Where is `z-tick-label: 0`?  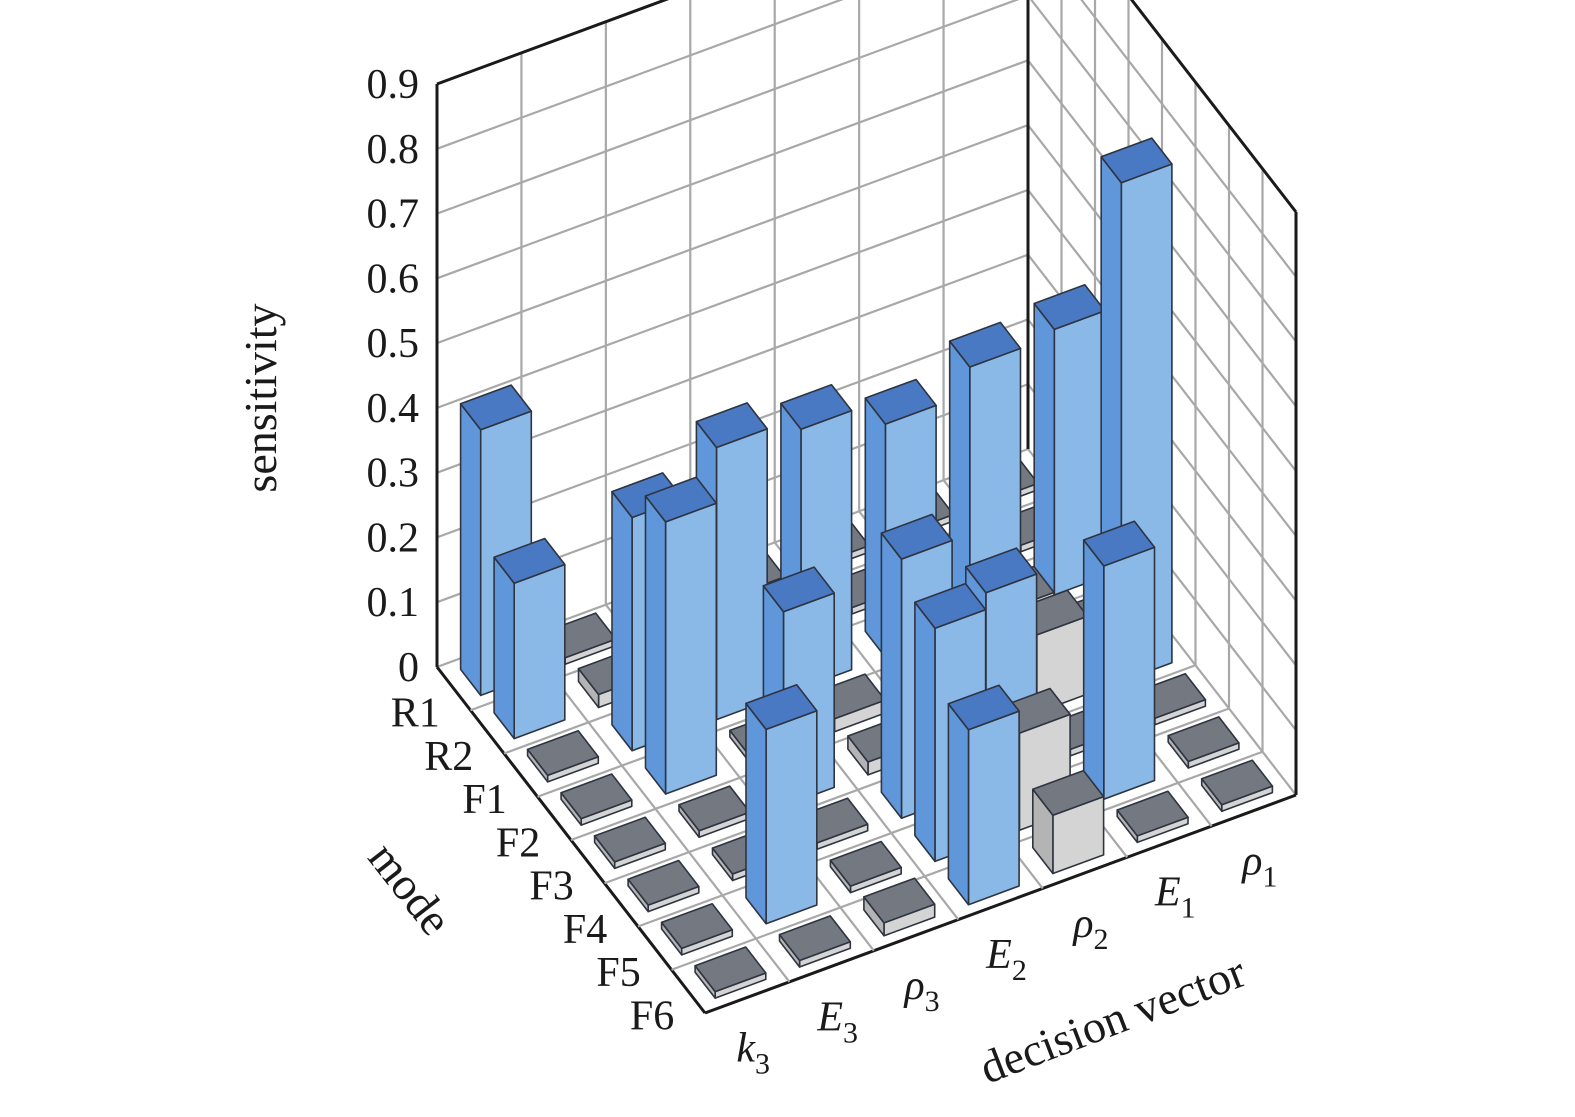 z-tick-label: 0 is located at coordinates (408, 668).